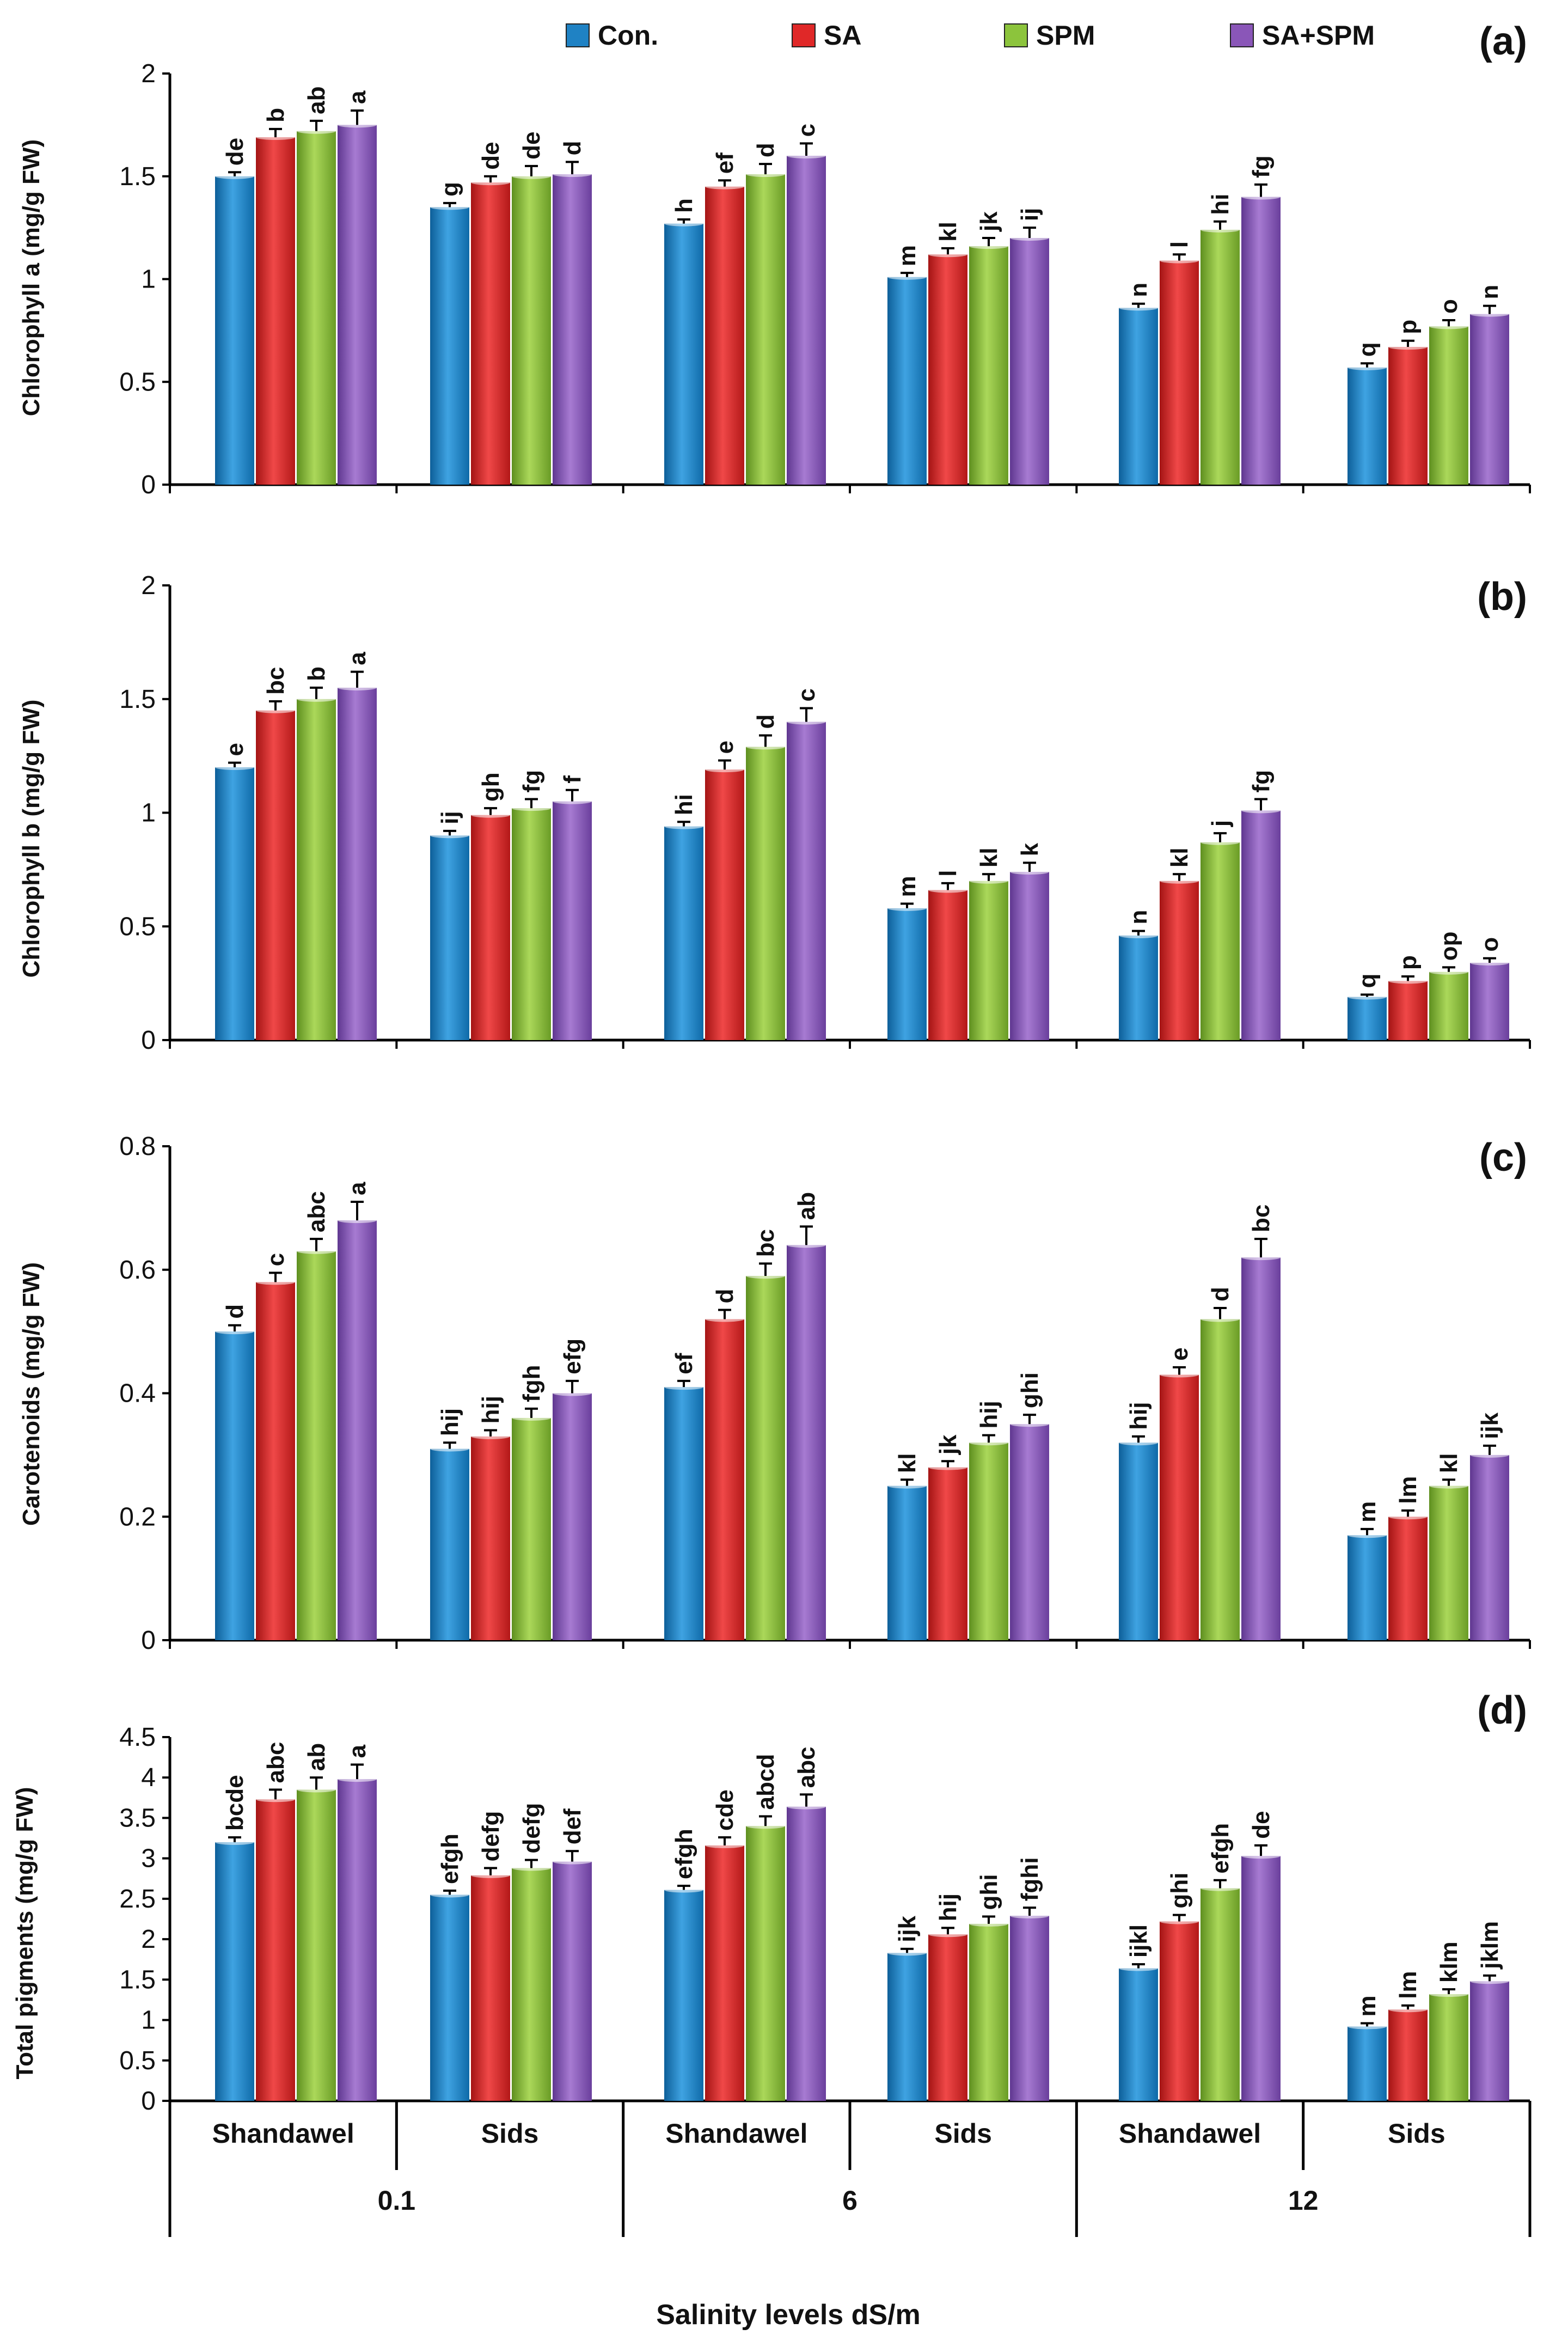  Describe the element at coordinates (1490, 1945) in the screenshot. I see `significance-letter: jklm` at that location.